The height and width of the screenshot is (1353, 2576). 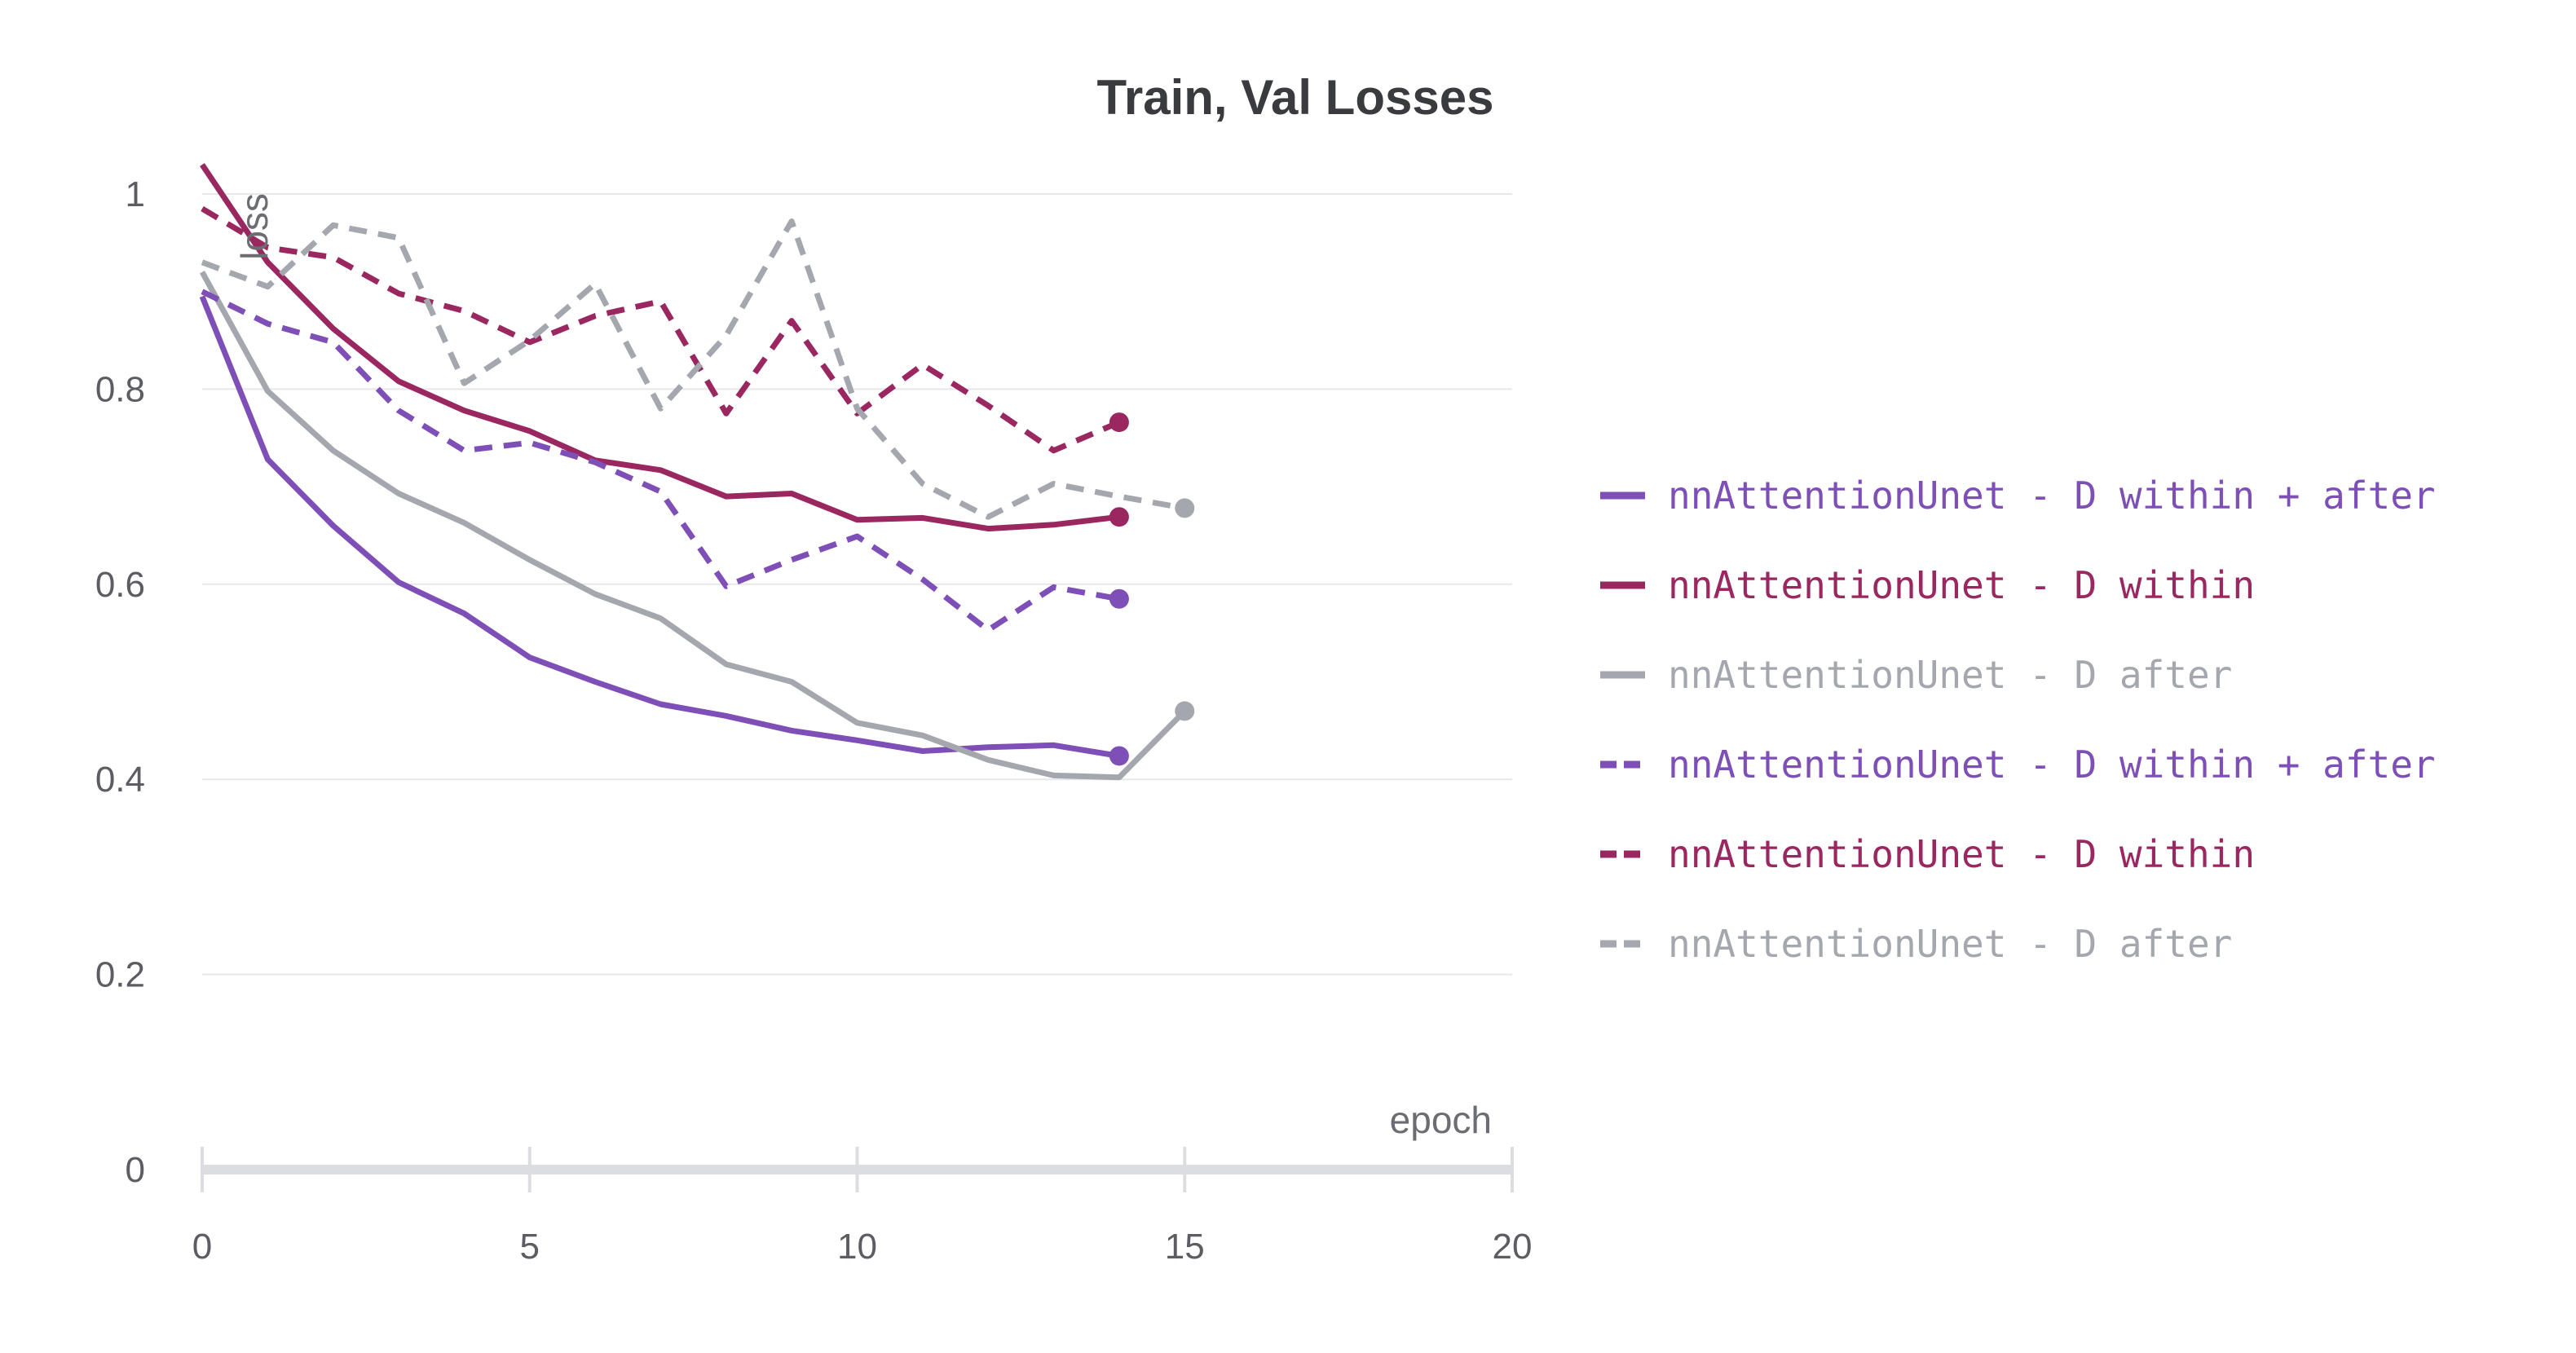 I want to click on x-tick-label: 20, so click(x=1513, y=1247).